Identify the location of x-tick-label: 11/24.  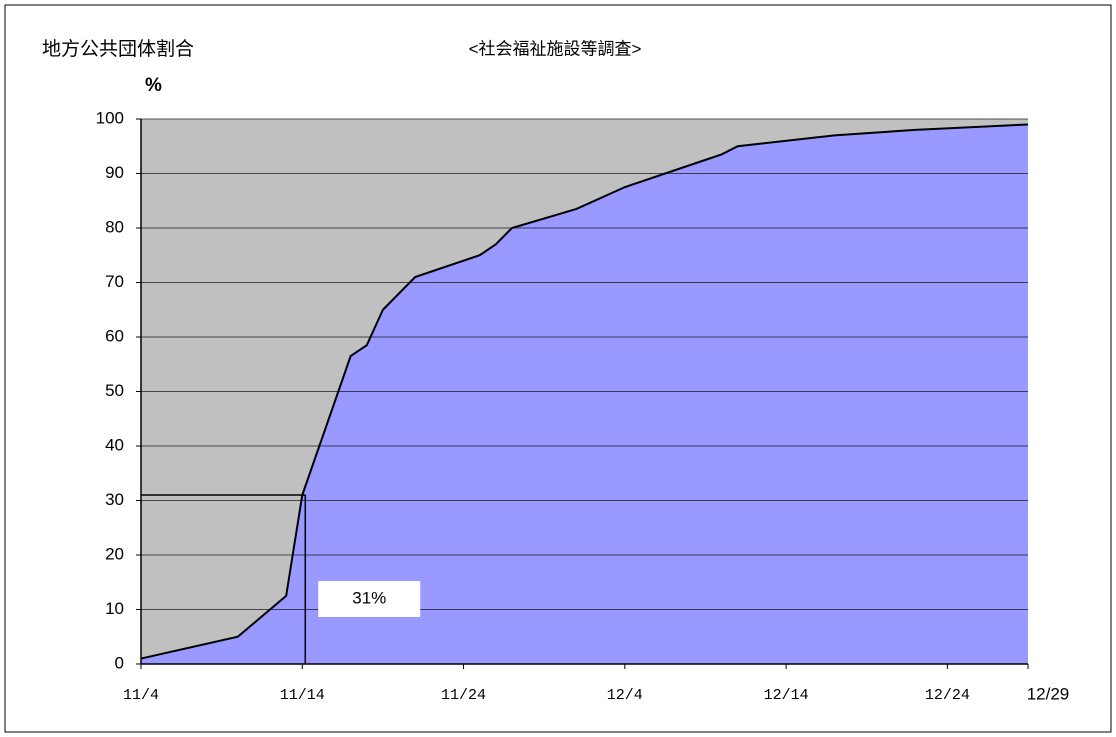
(463, 695).